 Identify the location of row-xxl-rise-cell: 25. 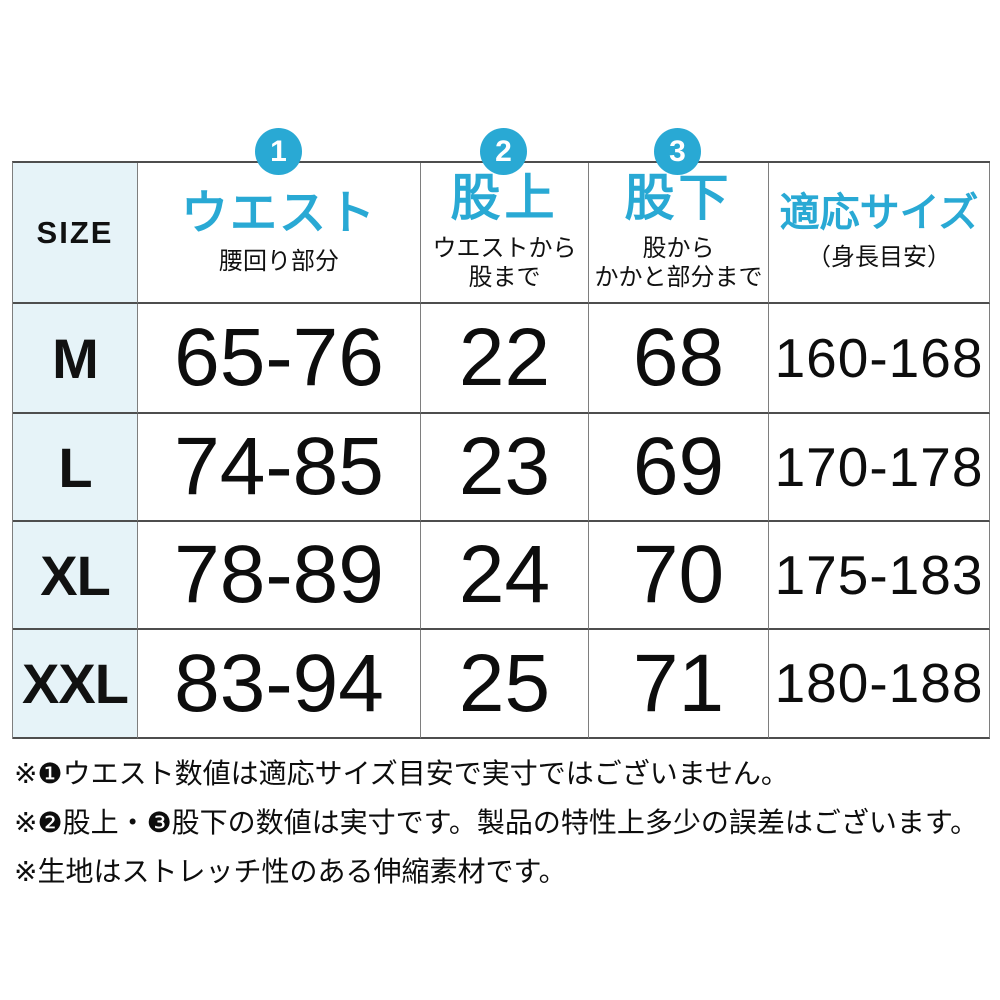
(505, 684).